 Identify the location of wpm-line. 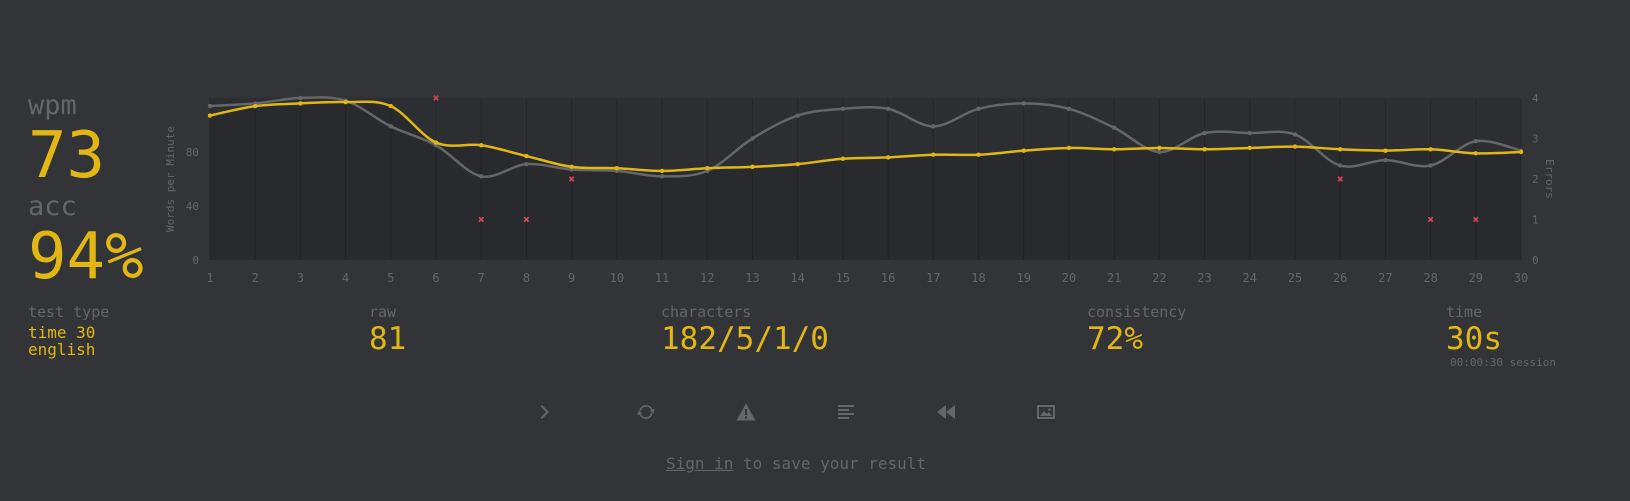
(865, 136).